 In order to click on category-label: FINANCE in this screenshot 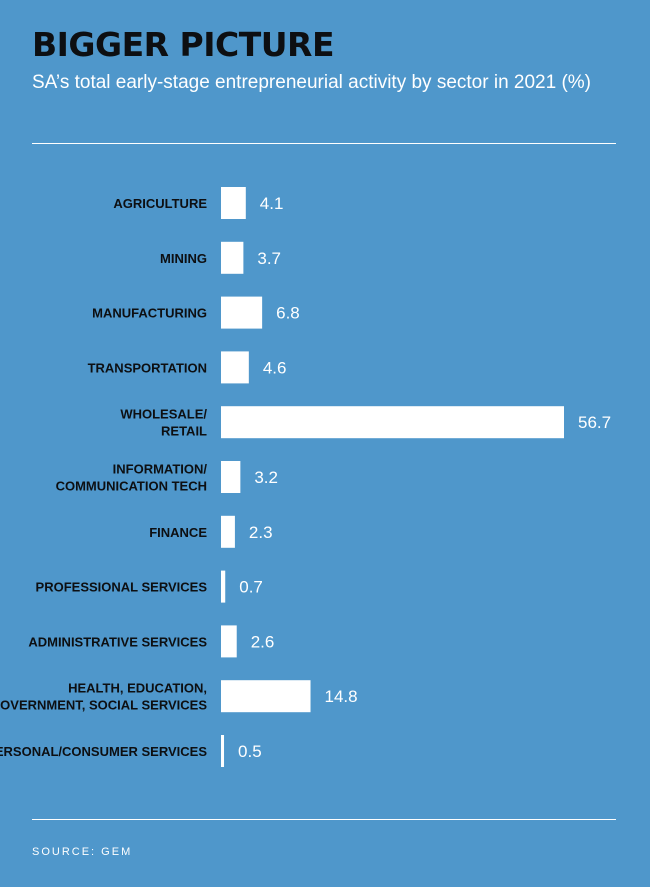, I will do `click(178, 532)`.